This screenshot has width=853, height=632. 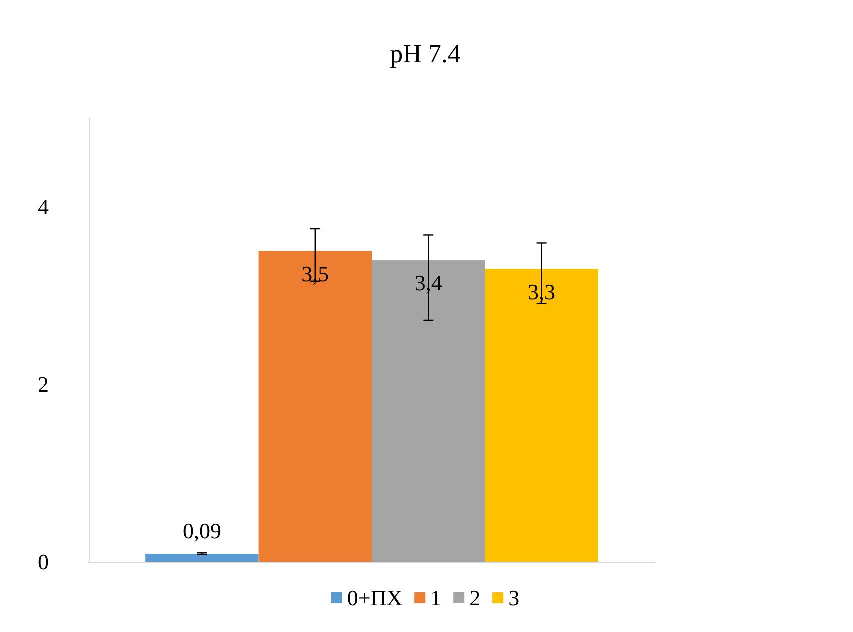 What do you see at coordinates (425, 54) in the screenshot?
I see `chart-title: pH 7.4` at bounding box center [425, 54].